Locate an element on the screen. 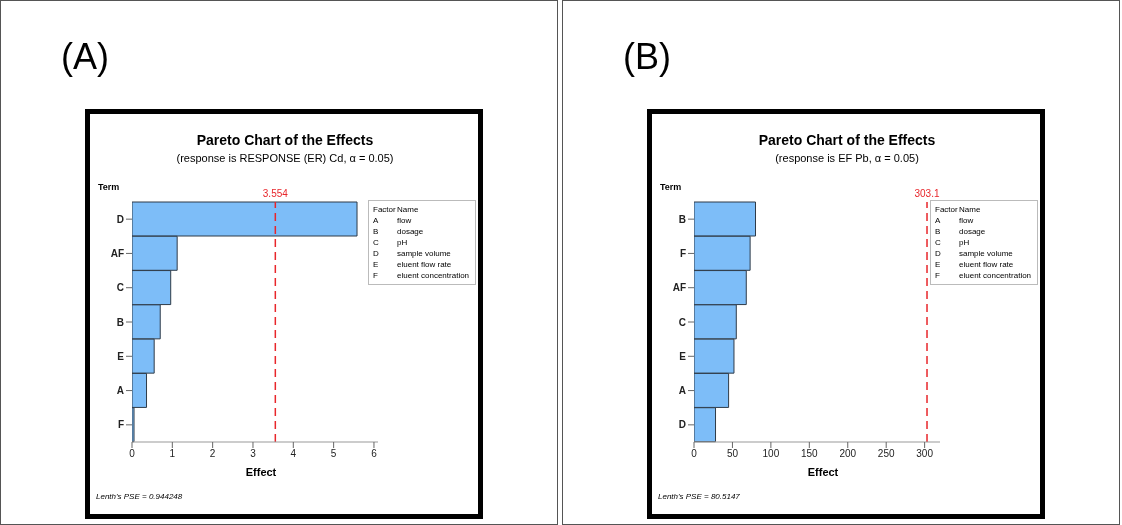 Image resolution: width=1122 pixels, height=525 pixels. x-tick-label: 250 is located at coordinates (886, 454).